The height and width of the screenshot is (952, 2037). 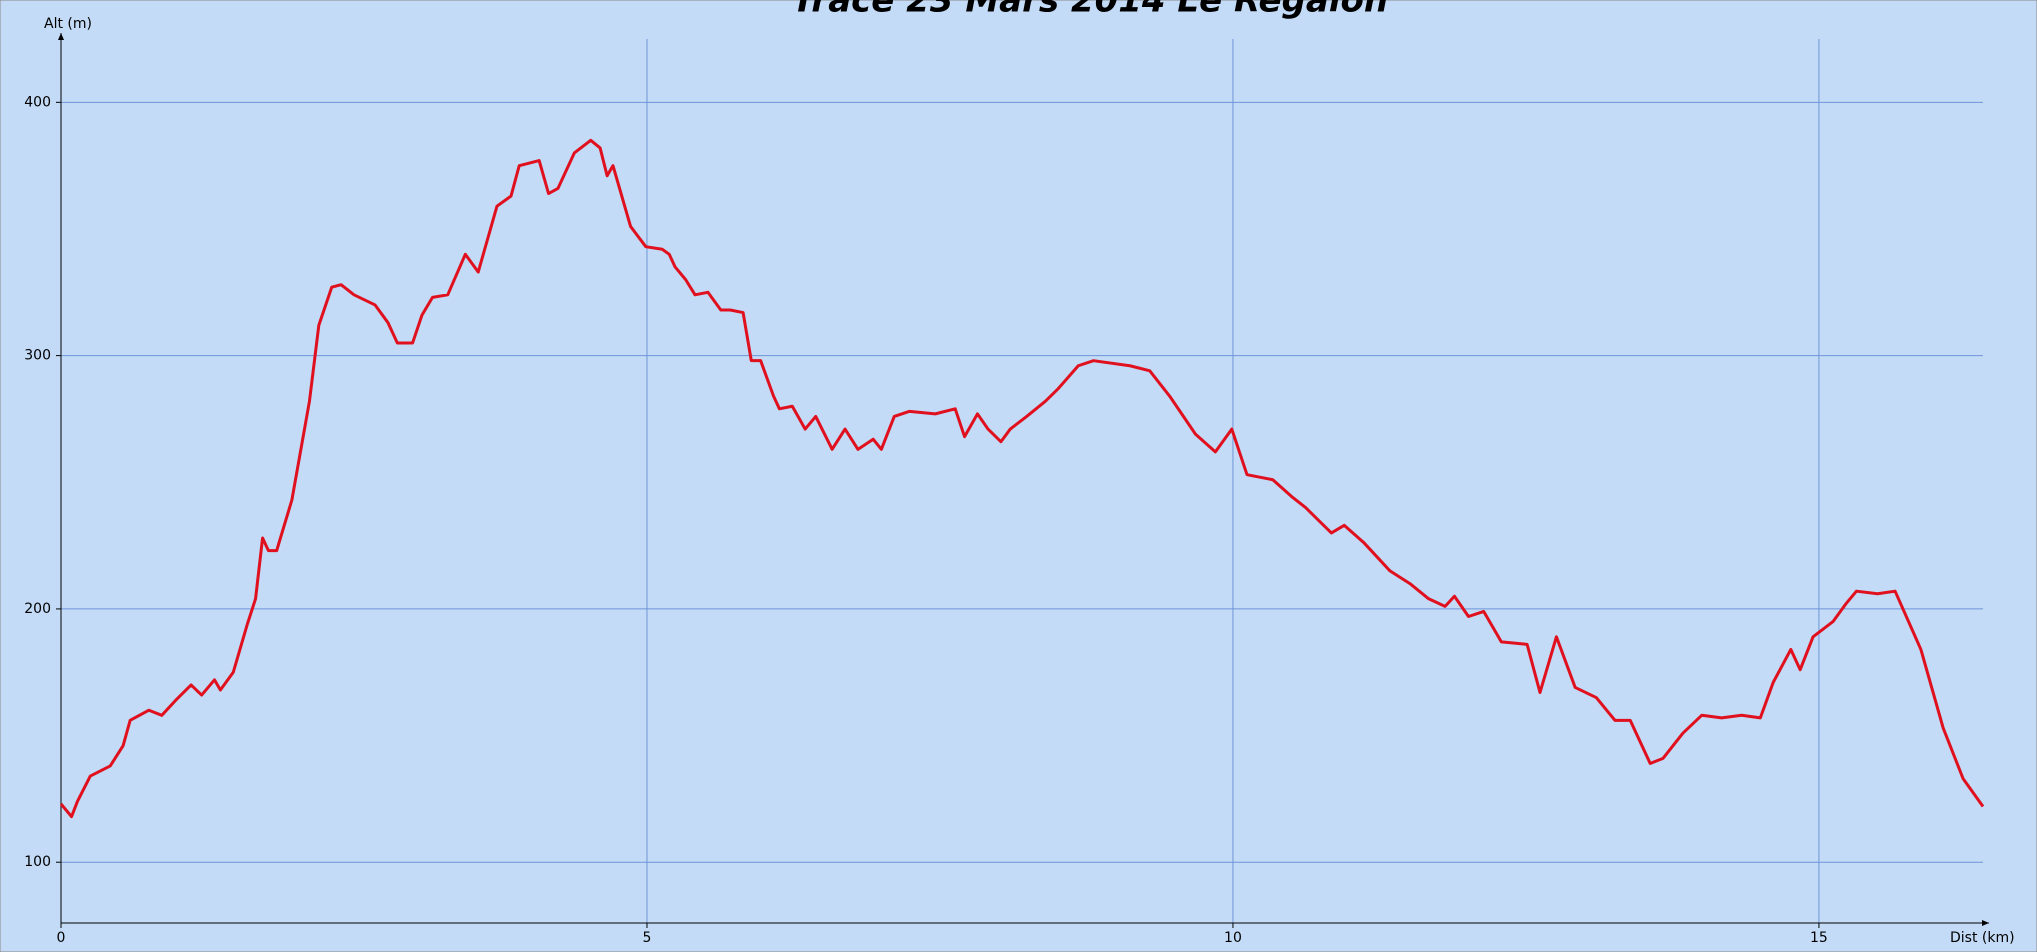 I want to click on x-tick-label: 5, so click(x=647, y=938).